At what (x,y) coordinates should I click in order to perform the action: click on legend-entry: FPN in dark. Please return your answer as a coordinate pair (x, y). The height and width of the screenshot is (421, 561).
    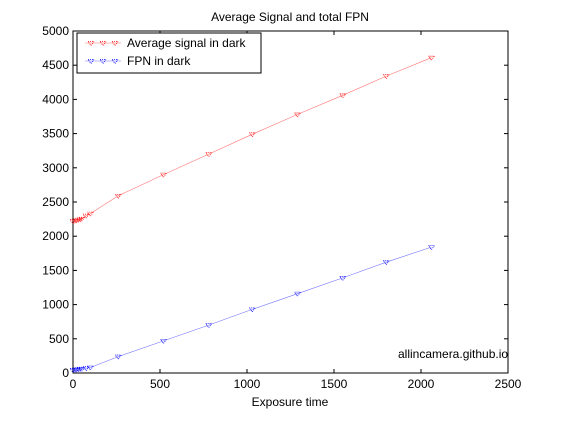
    Looking at the image, I should click on (138, 61).